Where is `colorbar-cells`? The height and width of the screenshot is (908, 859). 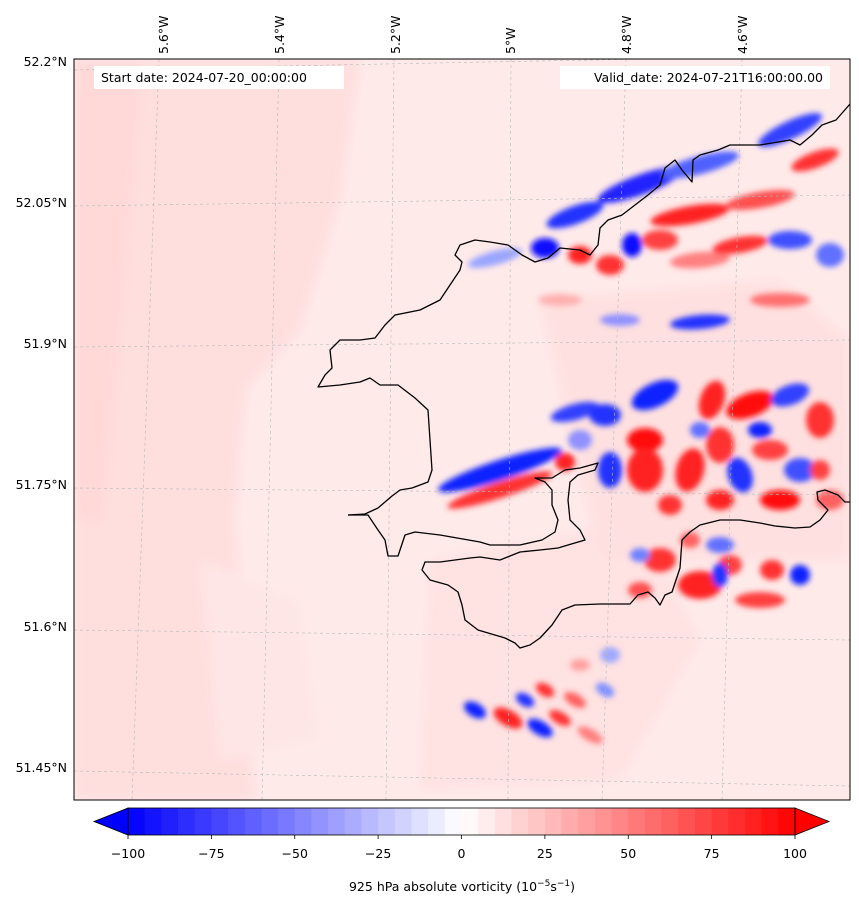 colorbar-cells is located at coordinates (462, 821).